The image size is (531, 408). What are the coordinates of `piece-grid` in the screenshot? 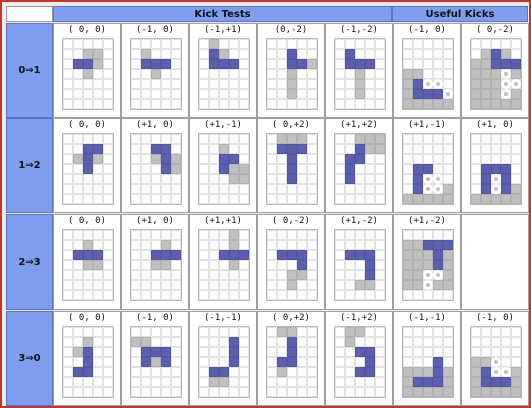 It's located at (360, 265).